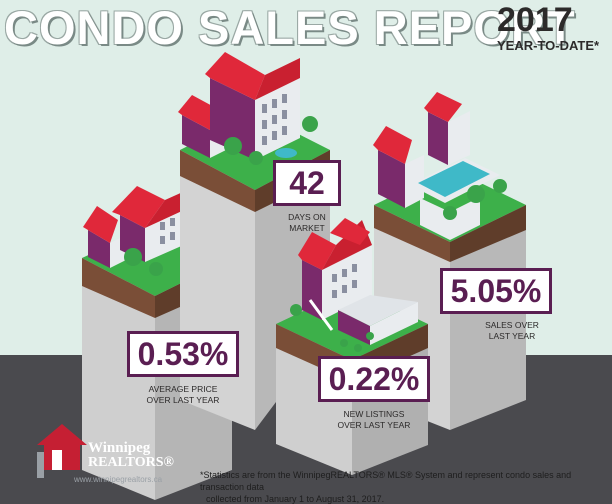 This screenshot has width=612, height=504. I want to click on logo-url: www.winnipegrealtors.ca, so click(118, 479).